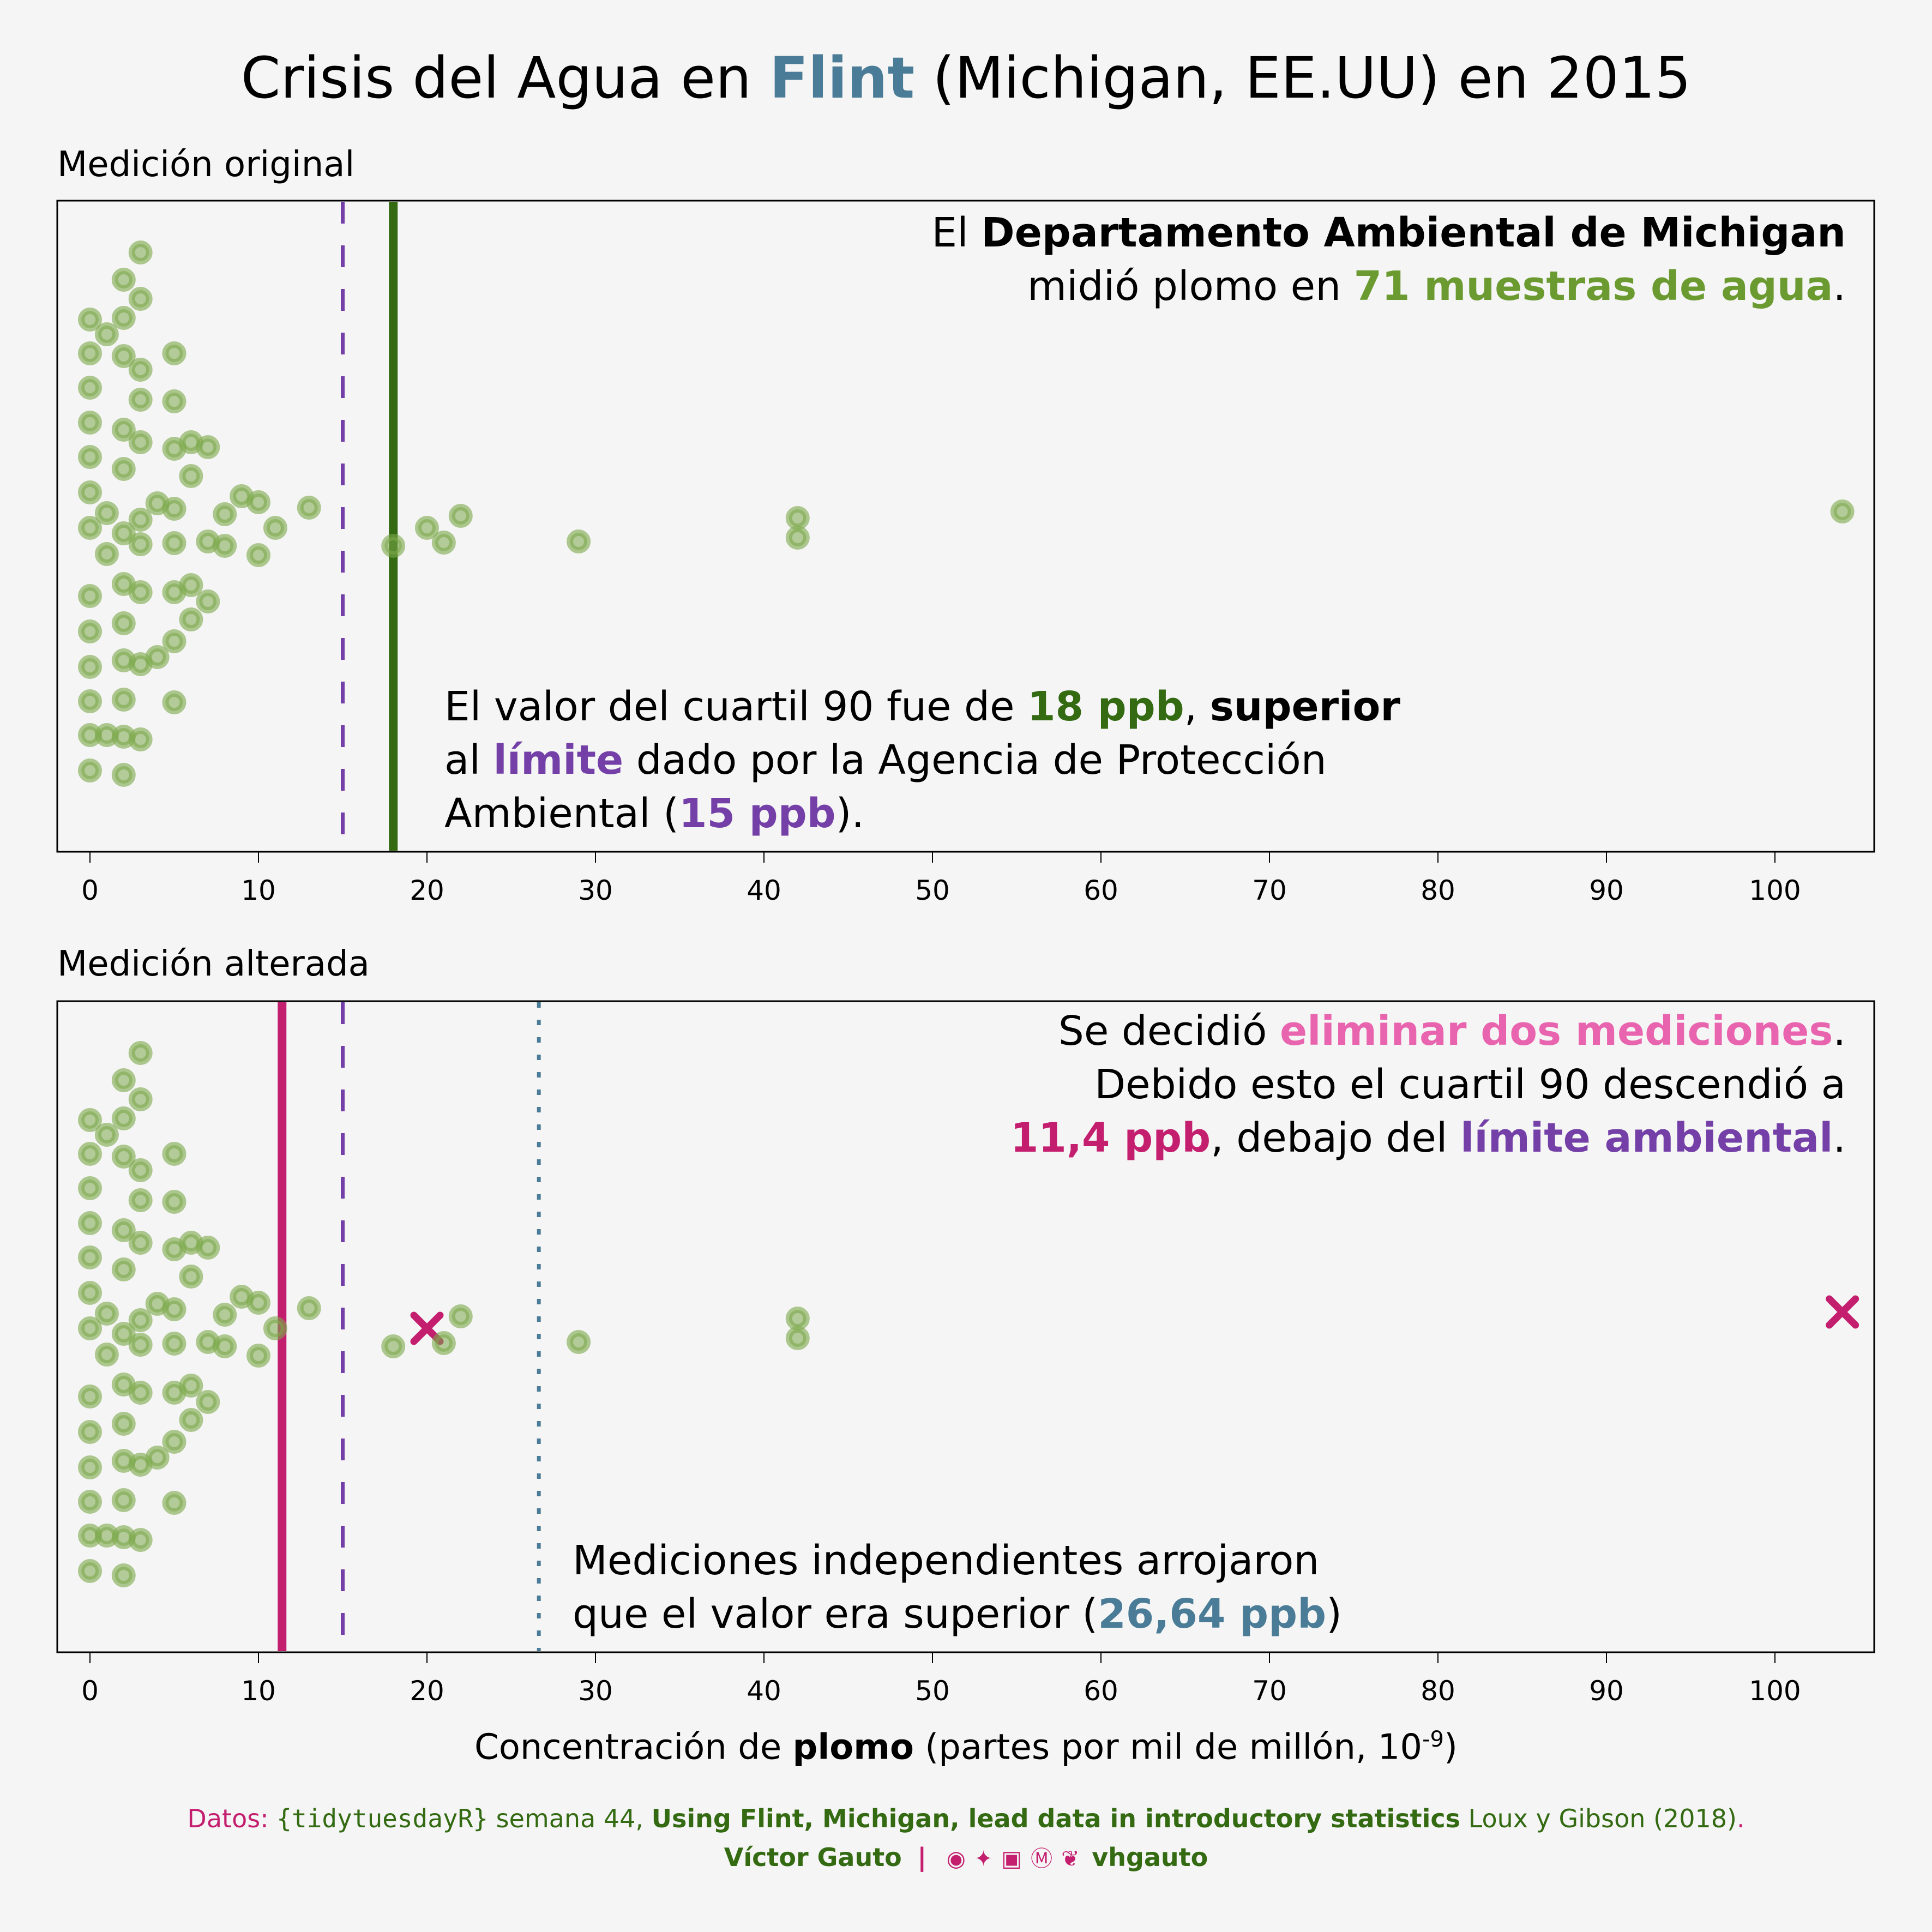 Image resolution: width=1932 pixels, height=1932 pixels. I want to click on x-tick-label: 100, so click(1775, 1691).